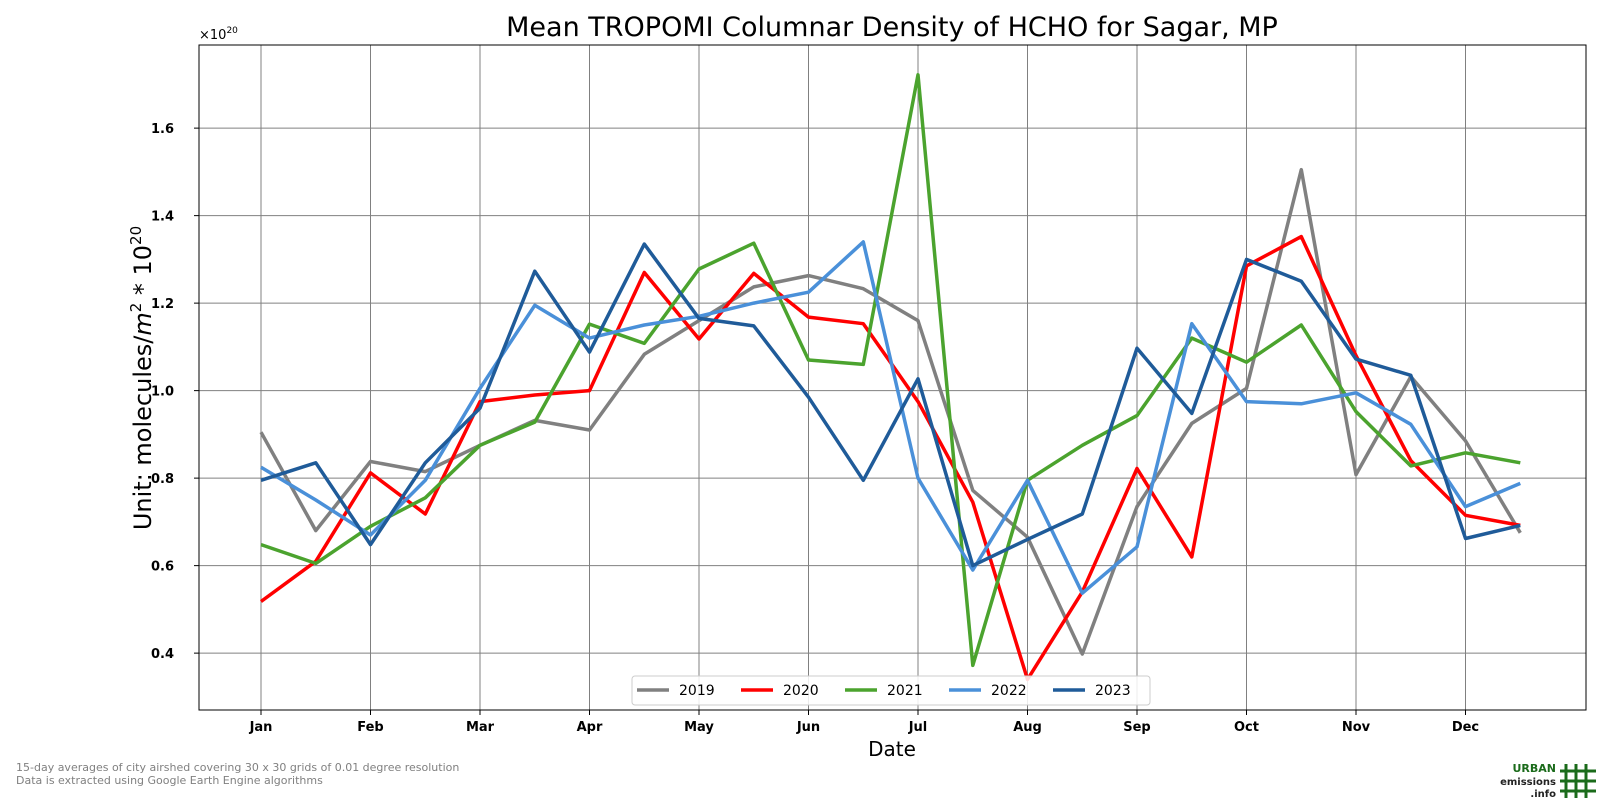 Image resolution: width=1600 pixels, height=800 pixels. Describe the element at coordinates (162, 392) in the screenshot. I see `y-tick-label: 1.0` at that location.